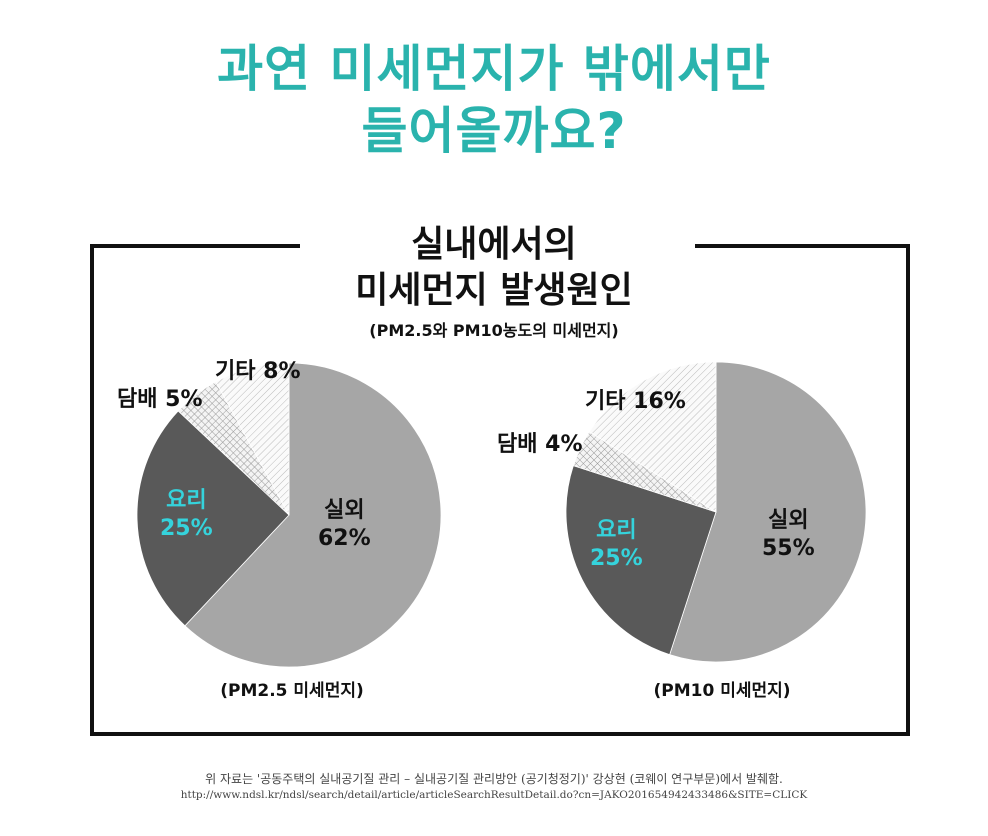 This screenshot has height=836, width=988. What do you see at coordinates (788, 535) in the screenshot?
I see `label-outdoor-pm10: 실외 55%` at bounding box center [788, 535].